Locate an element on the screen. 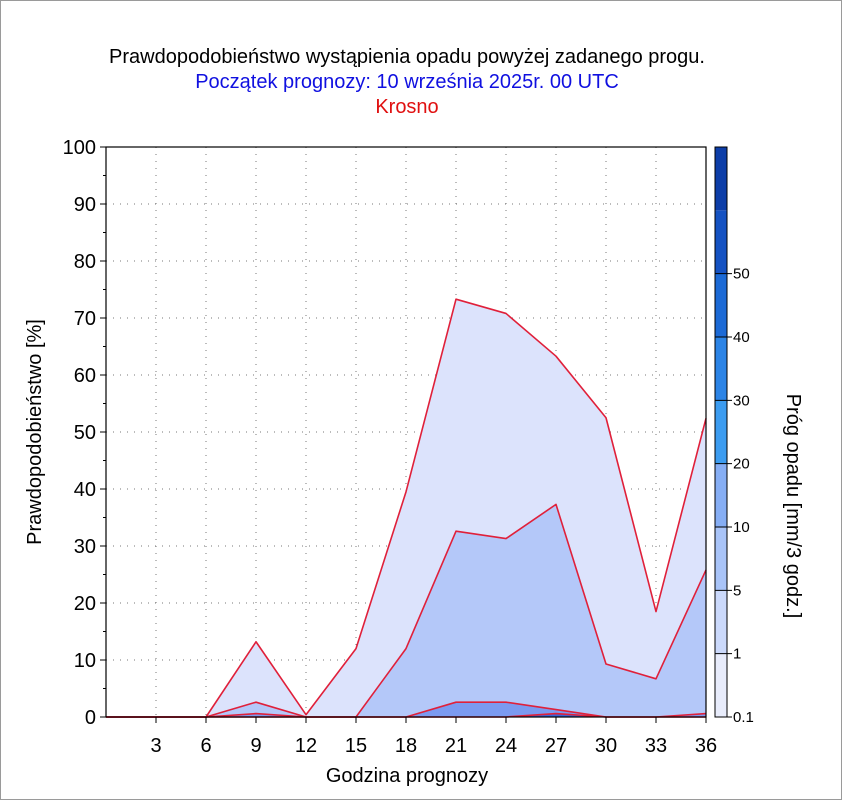 The height and width of the screenshot is (801, 842). x-tick-label-15: 15 is located at coordinates (356, 746).